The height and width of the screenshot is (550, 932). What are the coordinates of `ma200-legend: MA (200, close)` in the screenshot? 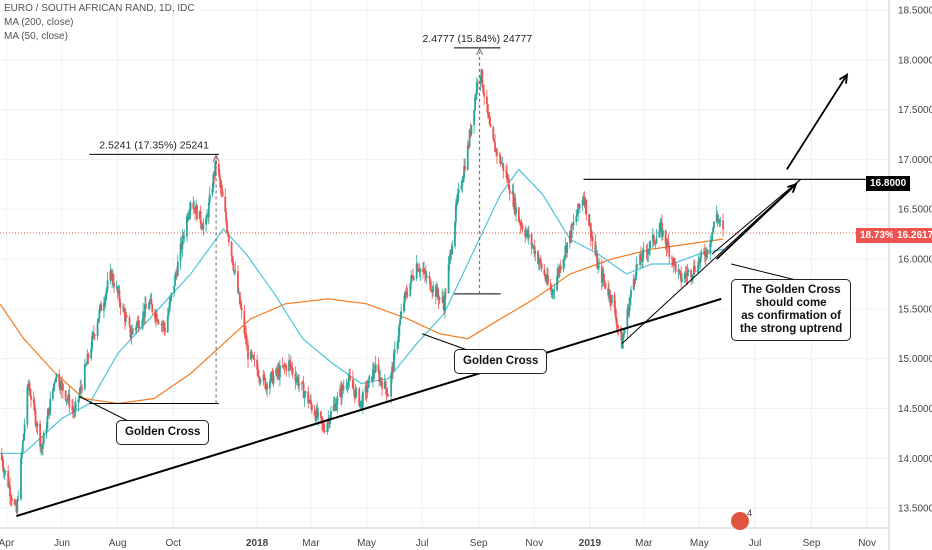 It's located at (39, 22).